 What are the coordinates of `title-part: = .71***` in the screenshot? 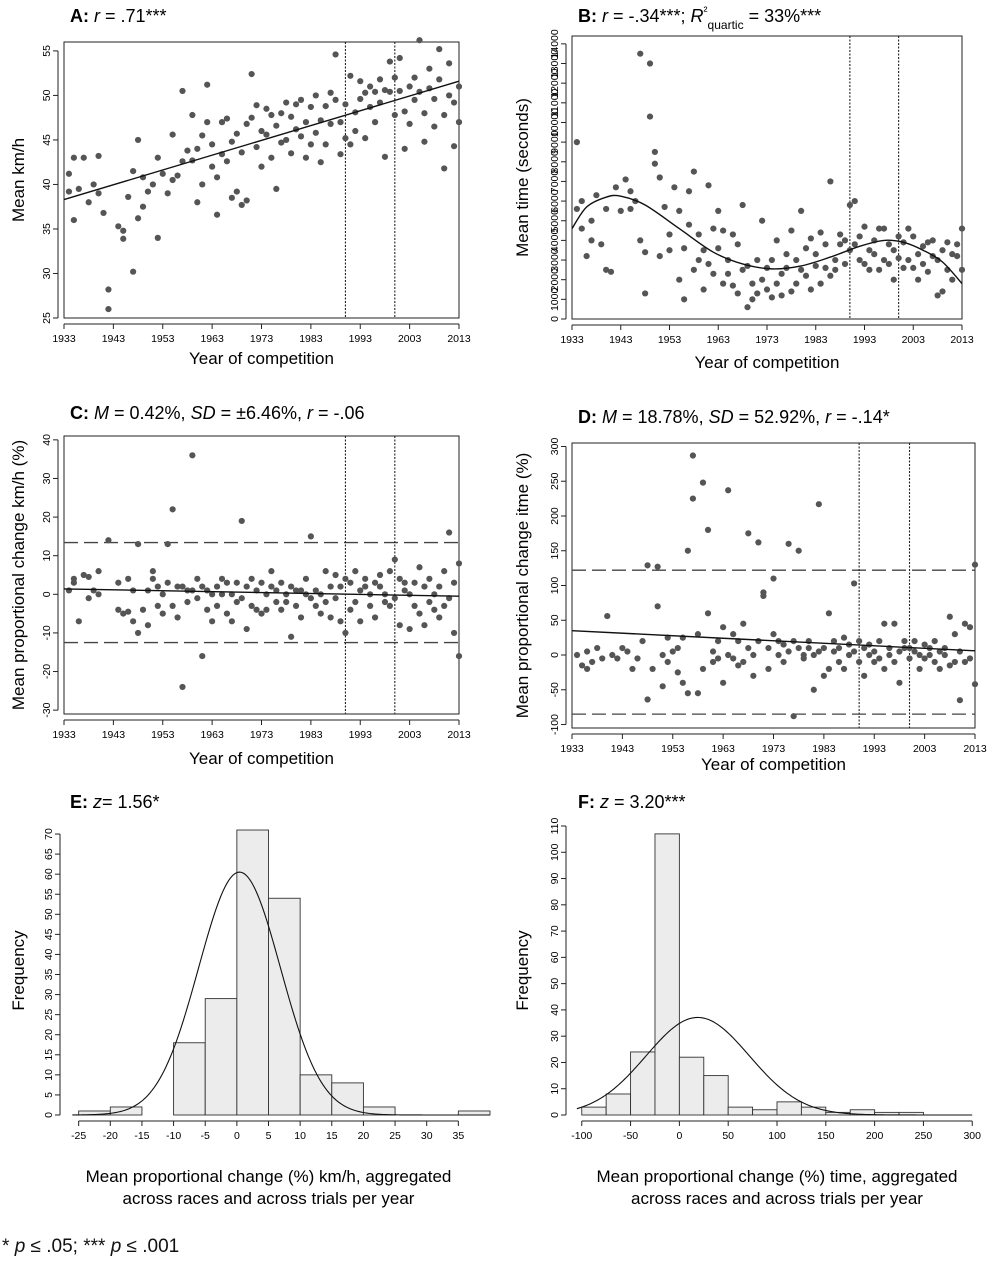 It's located at (133, 16).